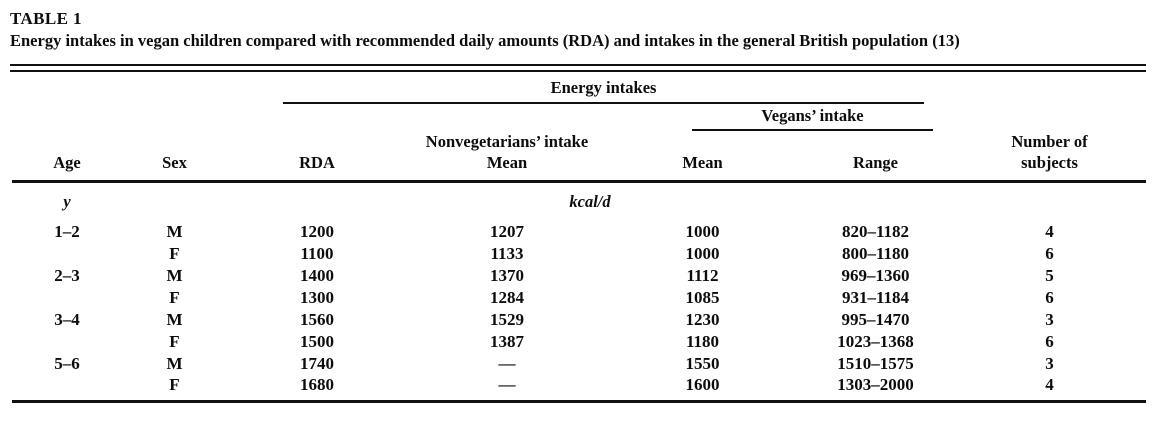 This screenshot has width=1152, height=427. I want to click on number-of-subjects-line2: subjects, so click(1049, 162).